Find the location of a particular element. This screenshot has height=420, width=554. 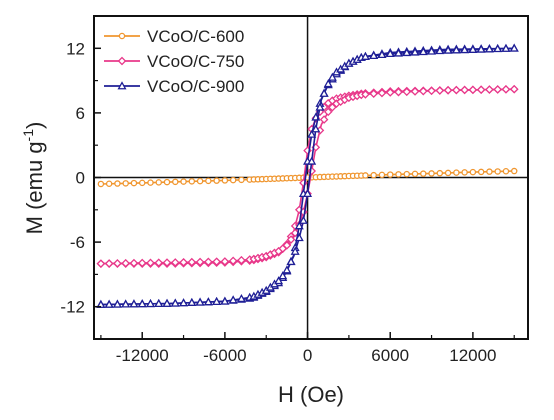

legend-entry-VCoO/C-750: VCoO/C-750 is located at coordinates (195, 61).